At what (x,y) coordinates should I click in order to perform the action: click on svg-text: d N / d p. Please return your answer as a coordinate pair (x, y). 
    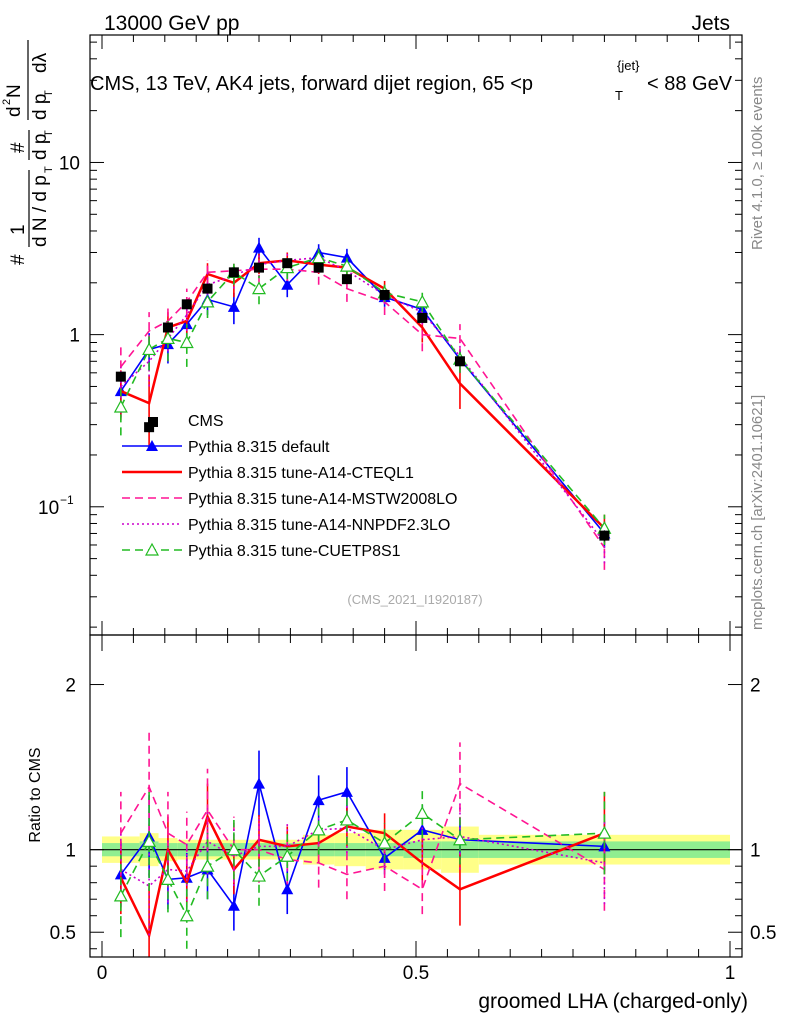
    Looking at the image, I should click on (40, 211).